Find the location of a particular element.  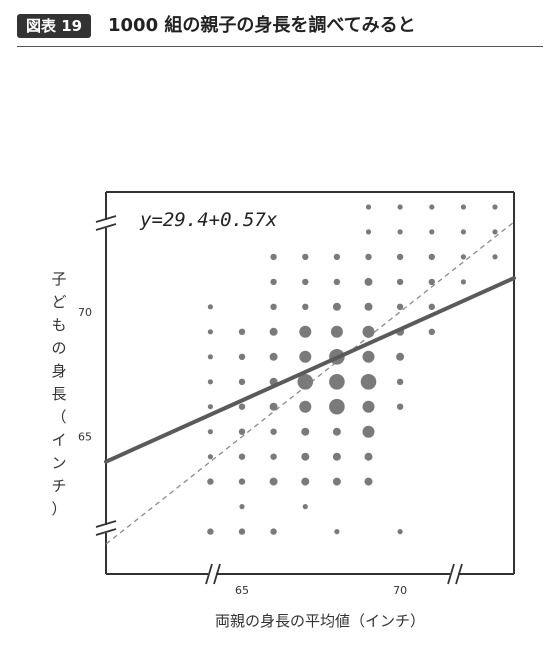

y-tick-label: 65 is located at coordinates (85, 437).